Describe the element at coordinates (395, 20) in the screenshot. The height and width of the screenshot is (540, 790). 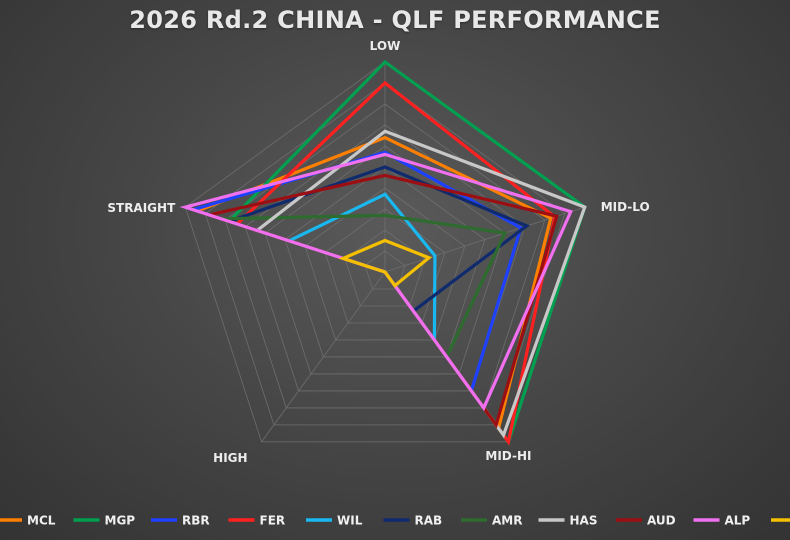
I see `chart-title: 2026 Rd.2 CHINA - QLF PERFORMANCE` at that location.